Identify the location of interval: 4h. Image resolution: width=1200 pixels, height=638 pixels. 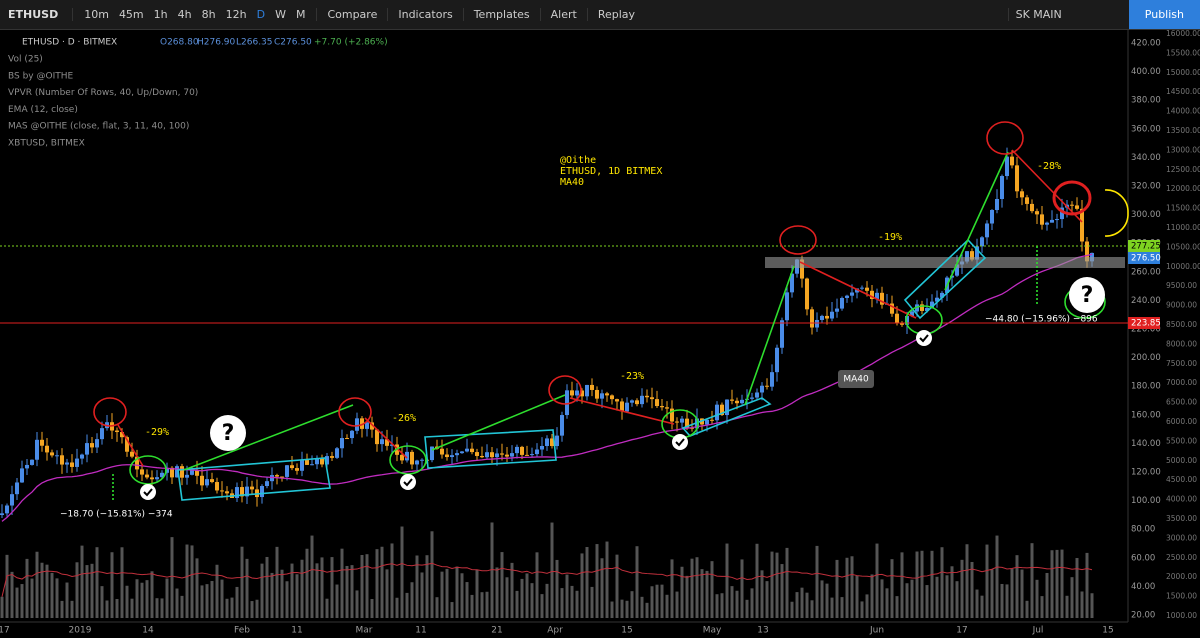
(184, 14).